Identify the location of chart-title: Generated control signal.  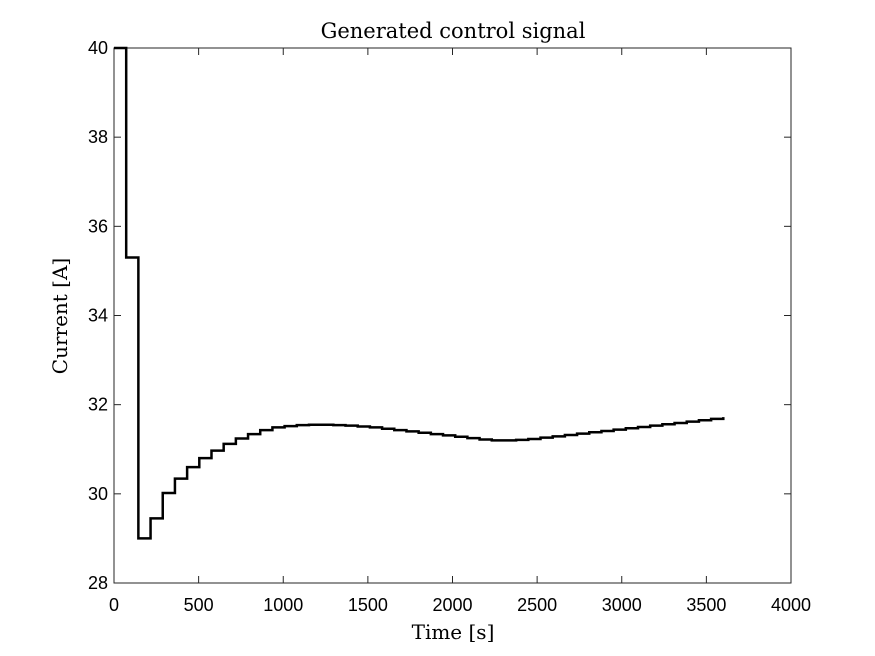
(453, 31).